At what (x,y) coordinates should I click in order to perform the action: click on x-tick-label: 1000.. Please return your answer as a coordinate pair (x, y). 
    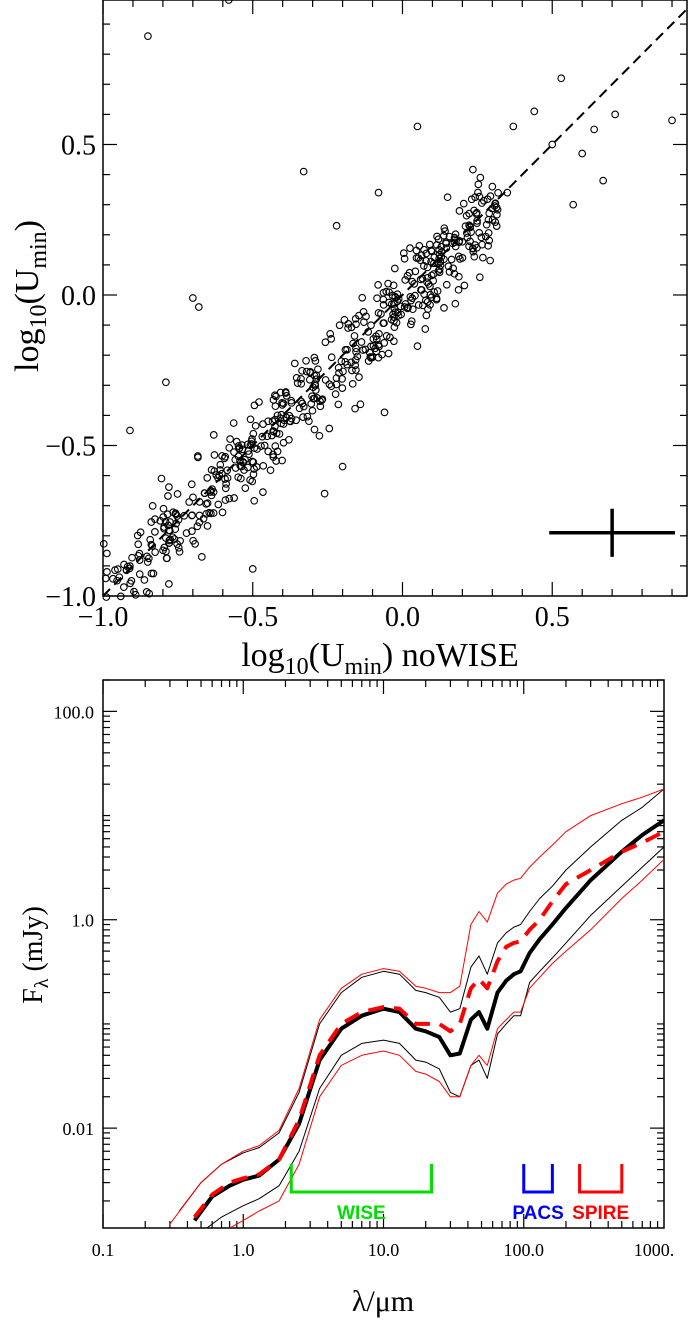
    Looking at the image, I should click on (654, 1250).